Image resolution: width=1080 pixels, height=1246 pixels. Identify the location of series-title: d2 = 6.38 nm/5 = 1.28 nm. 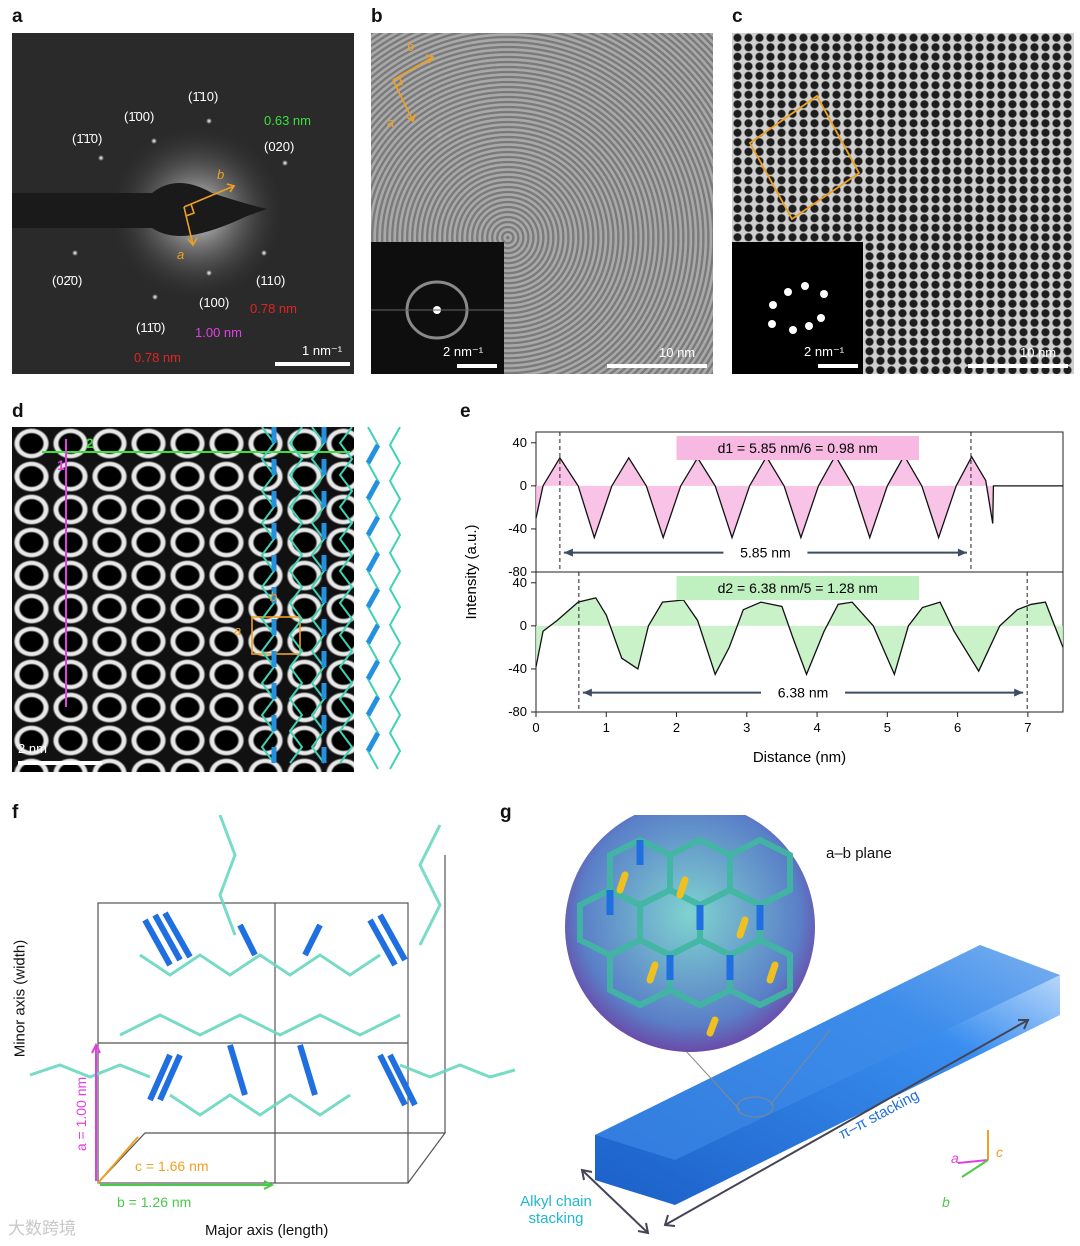
(798, 588).